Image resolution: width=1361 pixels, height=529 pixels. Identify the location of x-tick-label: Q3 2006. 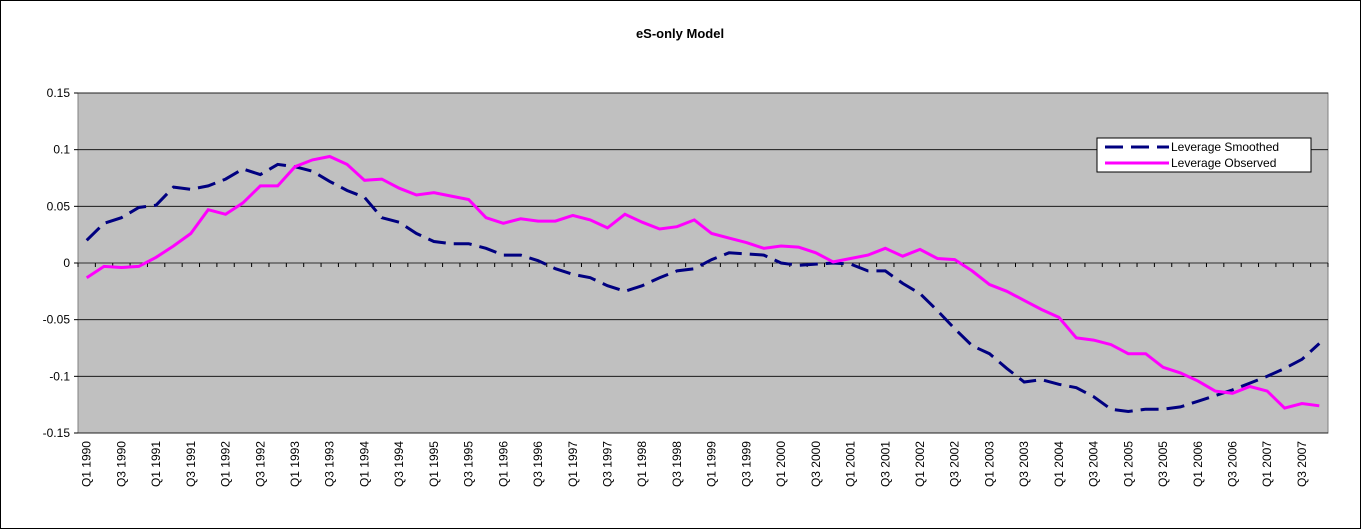
(1233, 464).